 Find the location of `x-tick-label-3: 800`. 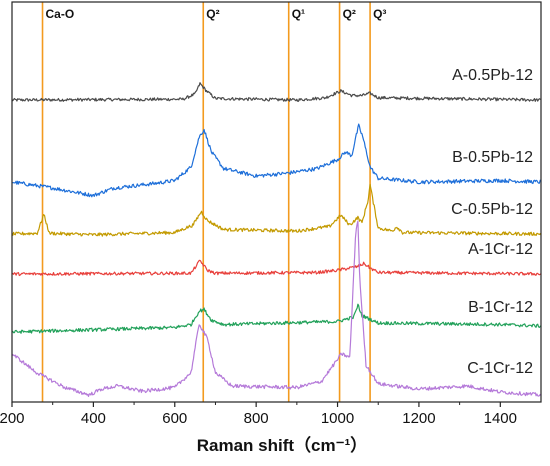

x-tick-label-3: 800 is located at coordinates (256, 418).